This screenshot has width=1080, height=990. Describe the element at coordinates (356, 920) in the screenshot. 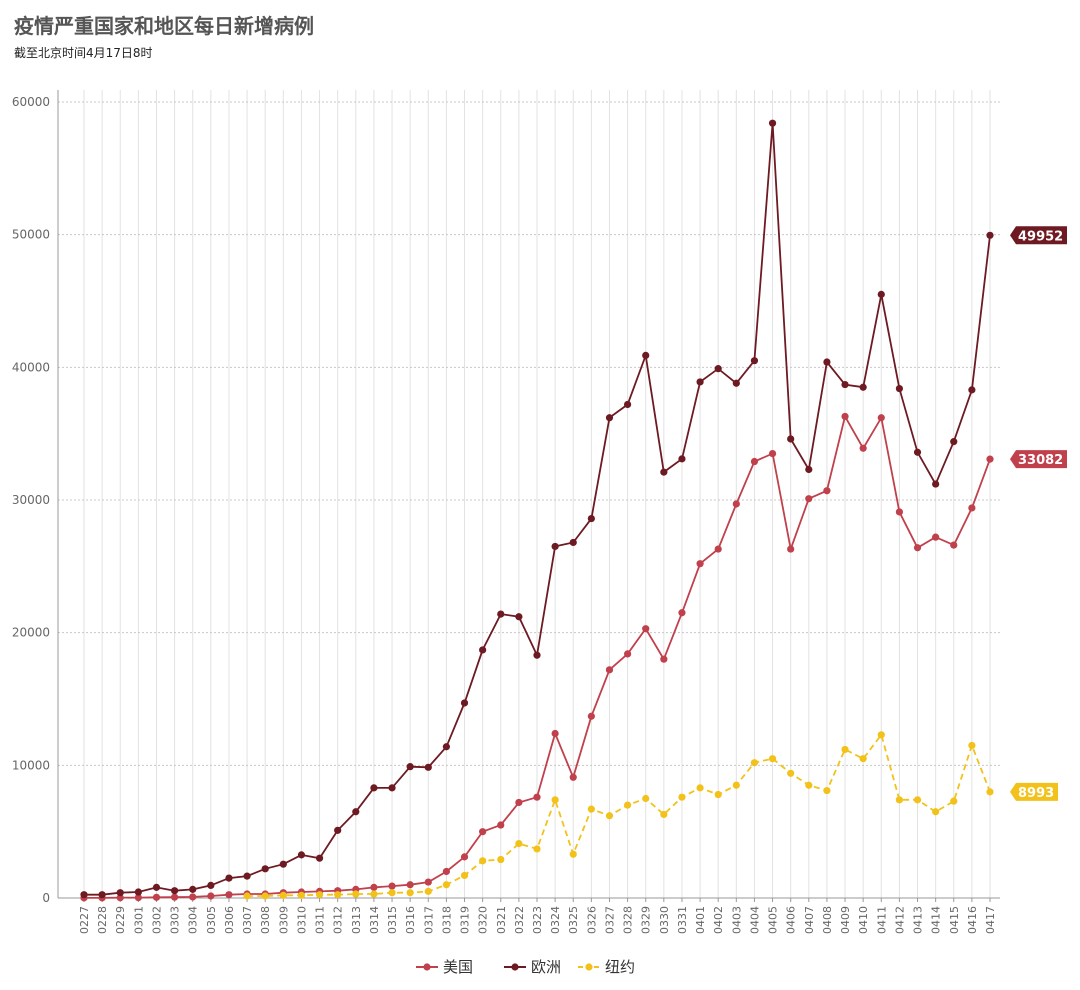

I see `x-tick-label: 0313` at that location.